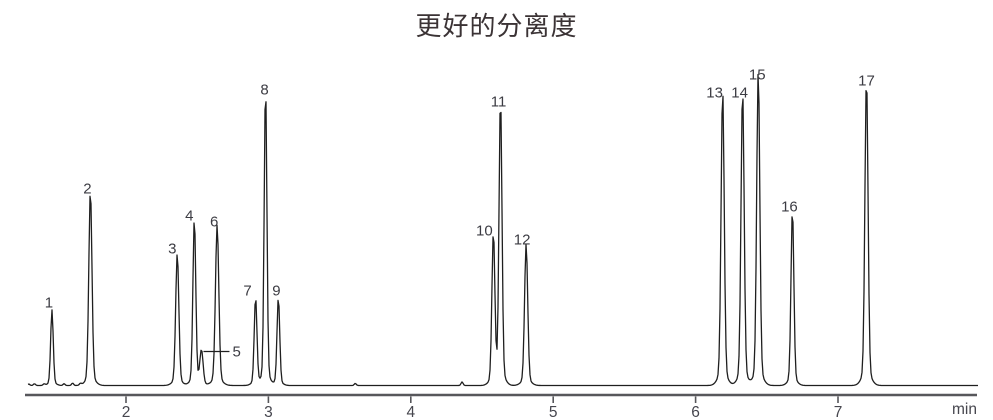 The image size is (993, 420). Describe the element at coordinates (410, 412) in the screenshot. I see `x-axis-tick-label: 4` at that location.